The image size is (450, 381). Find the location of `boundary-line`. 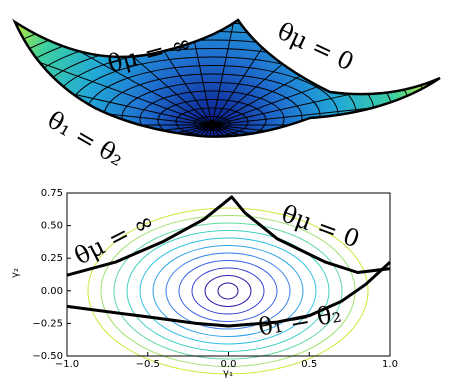

boundary-line is located at coordinates (229, 294).